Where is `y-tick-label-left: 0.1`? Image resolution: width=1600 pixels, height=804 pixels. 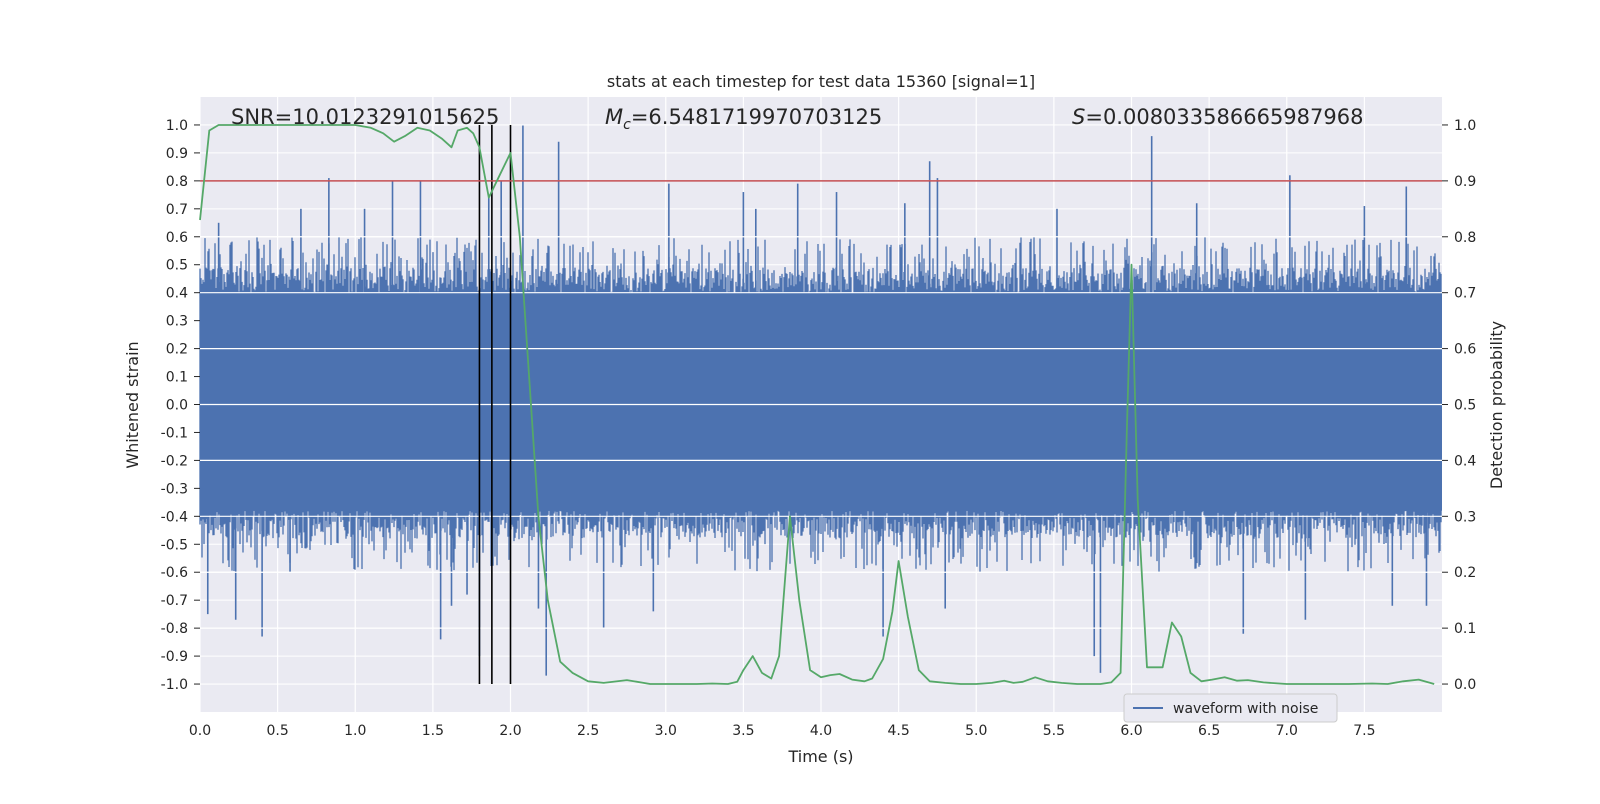
y-tick-label-left: 0.1 is located at coordinates (177, 378).